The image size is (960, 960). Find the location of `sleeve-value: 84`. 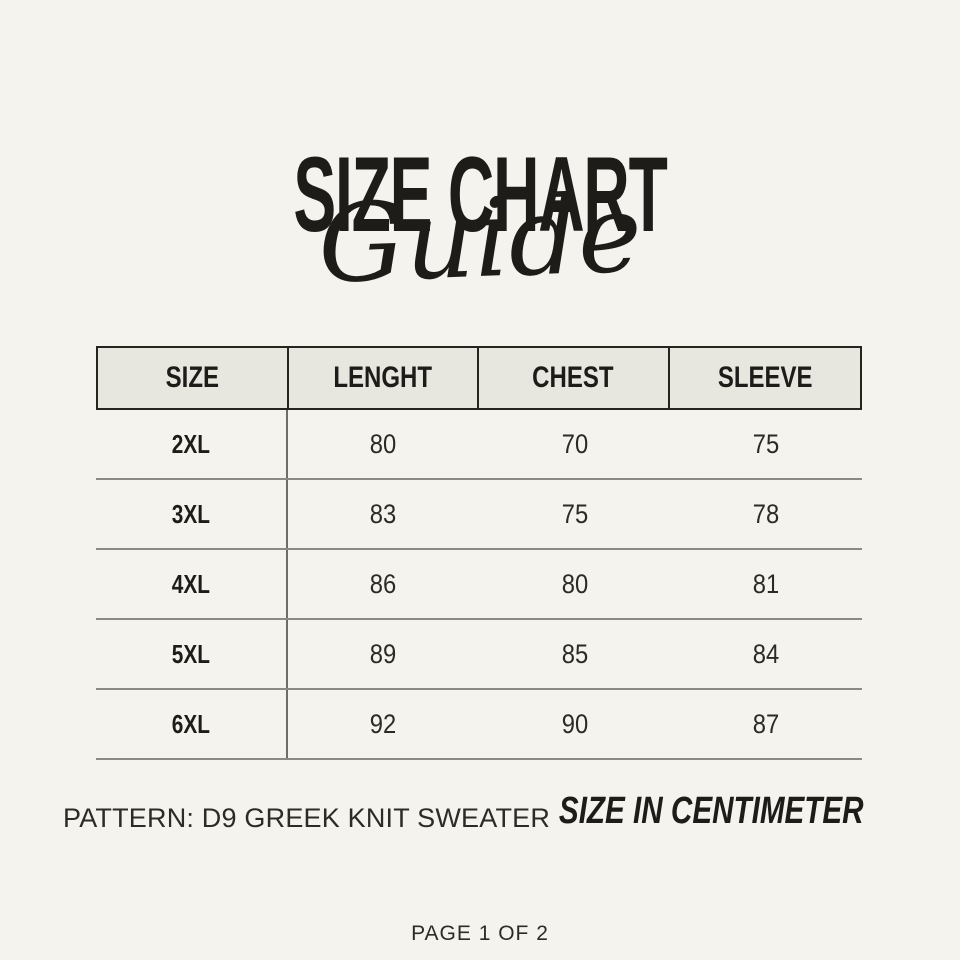

sleeve-value: 84 is located at coordinates (766, 653).